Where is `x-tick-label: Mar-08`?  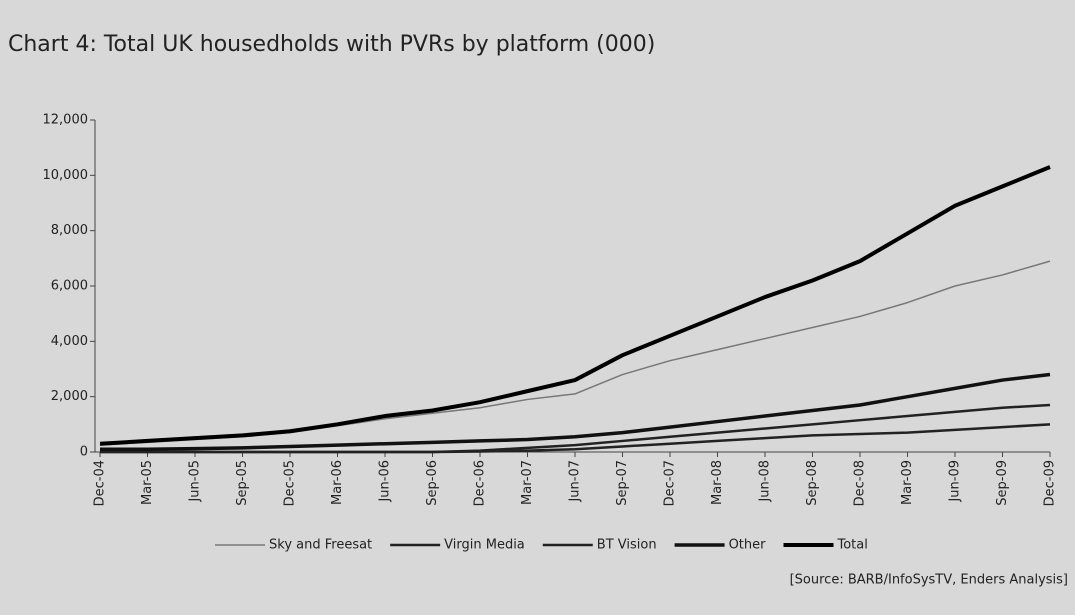
x-tick-label: Mar-08 is located at coordinates (717, 482).